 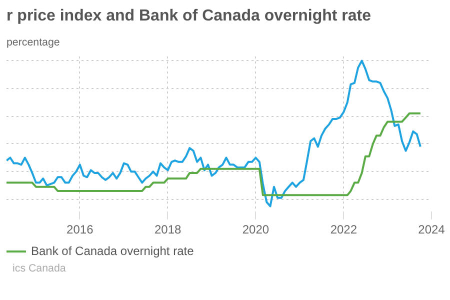 What do you see at coordinates (33, 42) in the screenshot?
I see `chart-subtitle: percentage` at bounding box center [33, 42].